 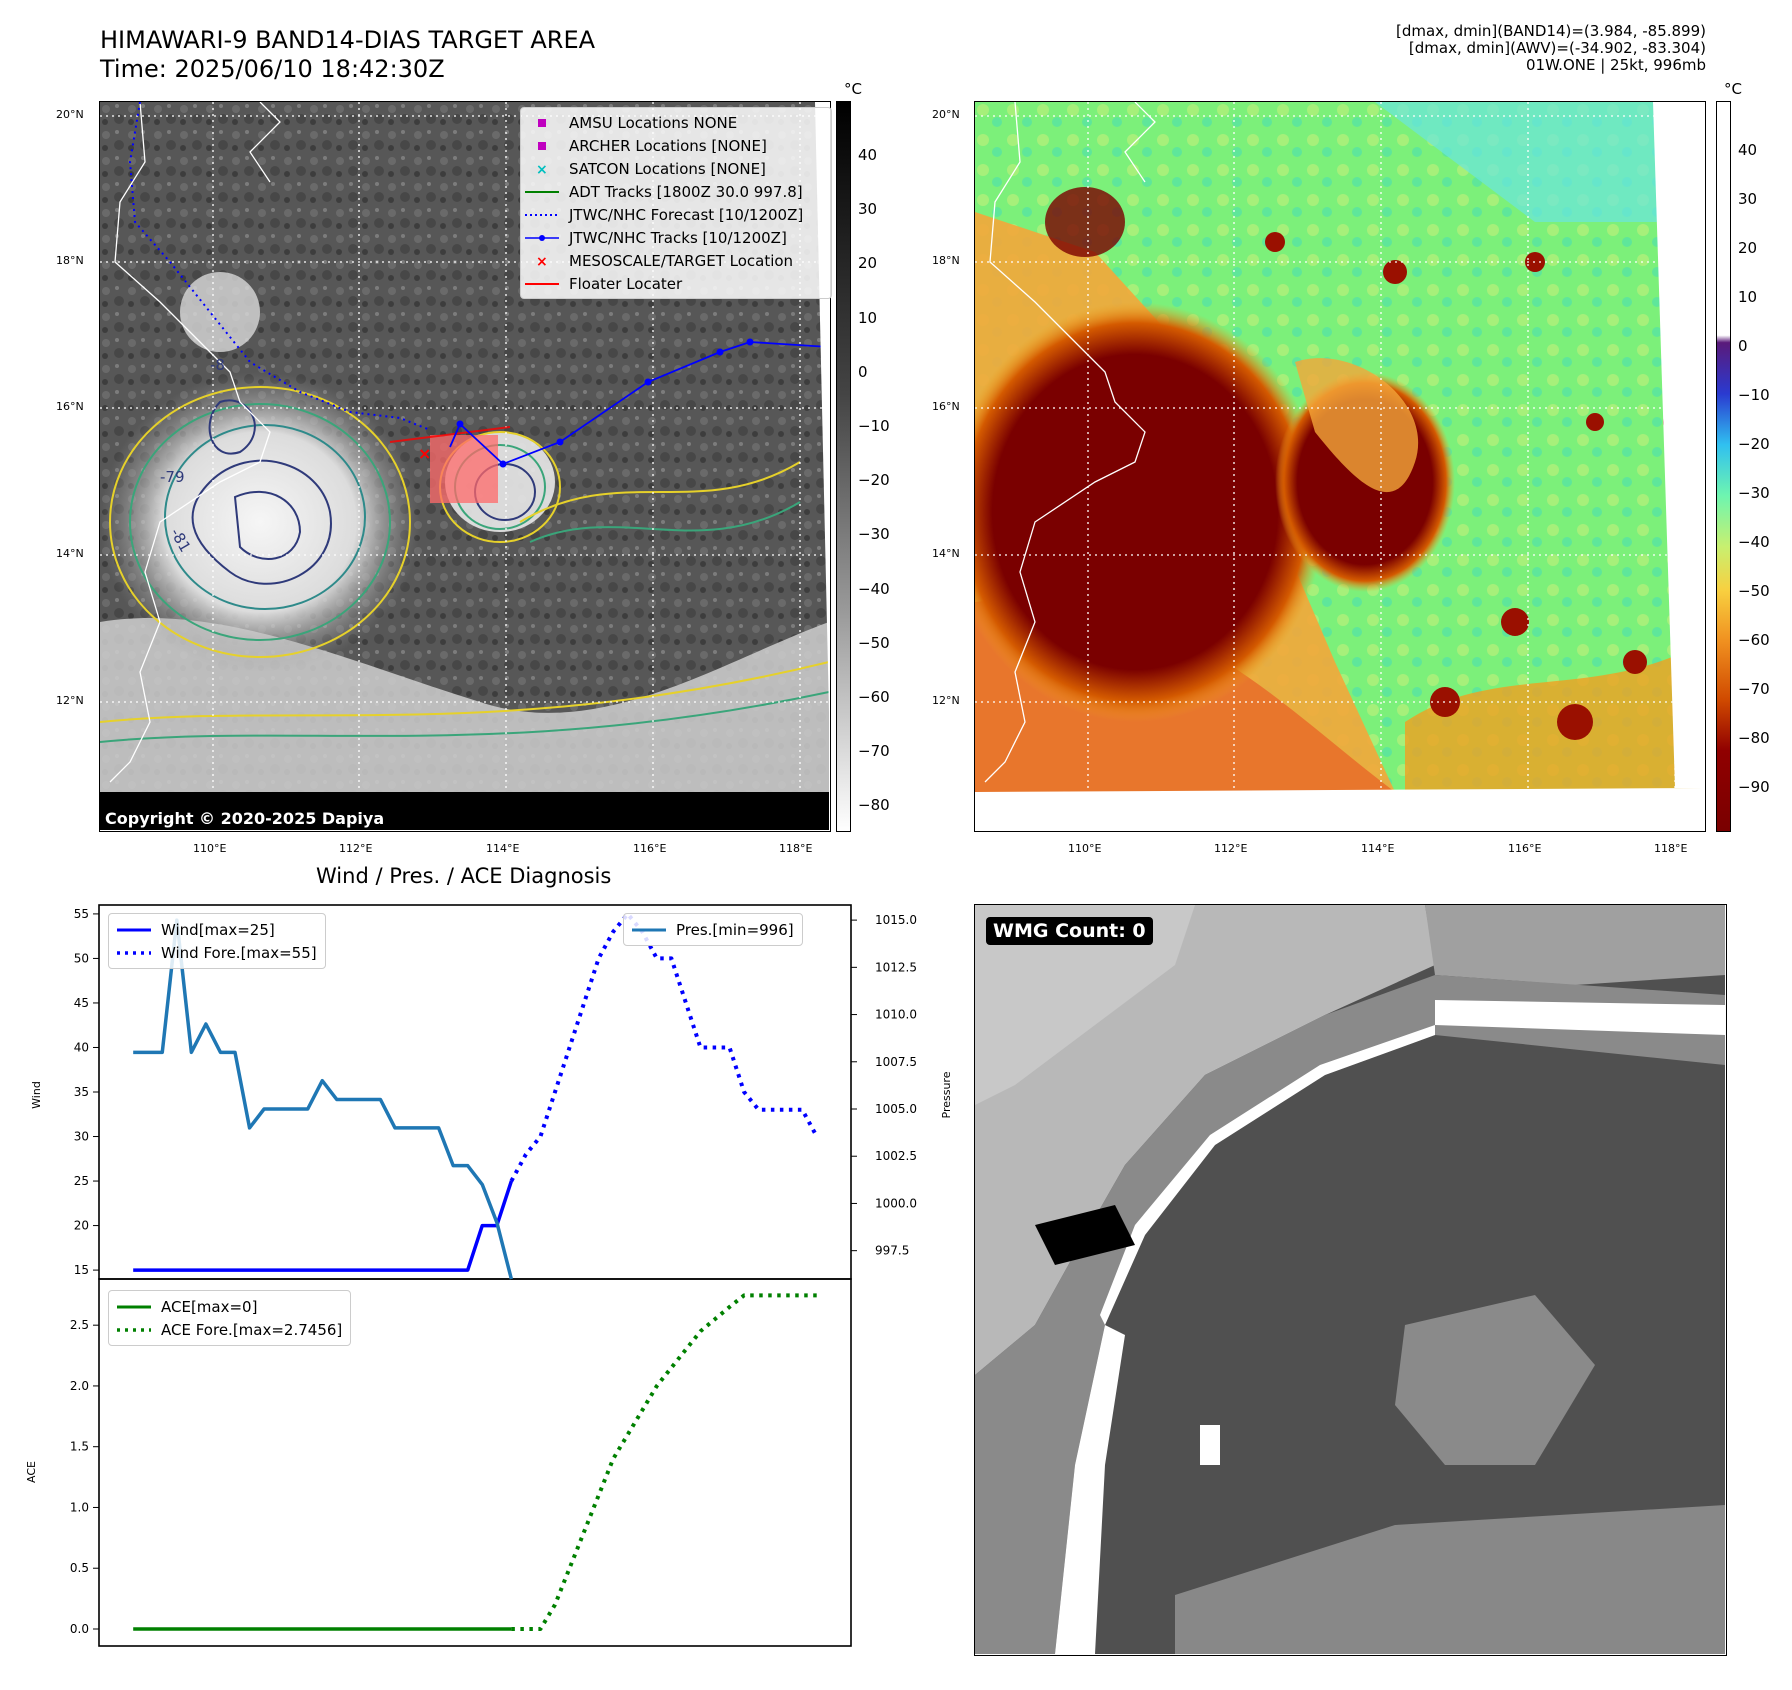 I want to click on title-line-2: Time: 2025/06/10 18:42:30Z, so click(x=272, y=69).